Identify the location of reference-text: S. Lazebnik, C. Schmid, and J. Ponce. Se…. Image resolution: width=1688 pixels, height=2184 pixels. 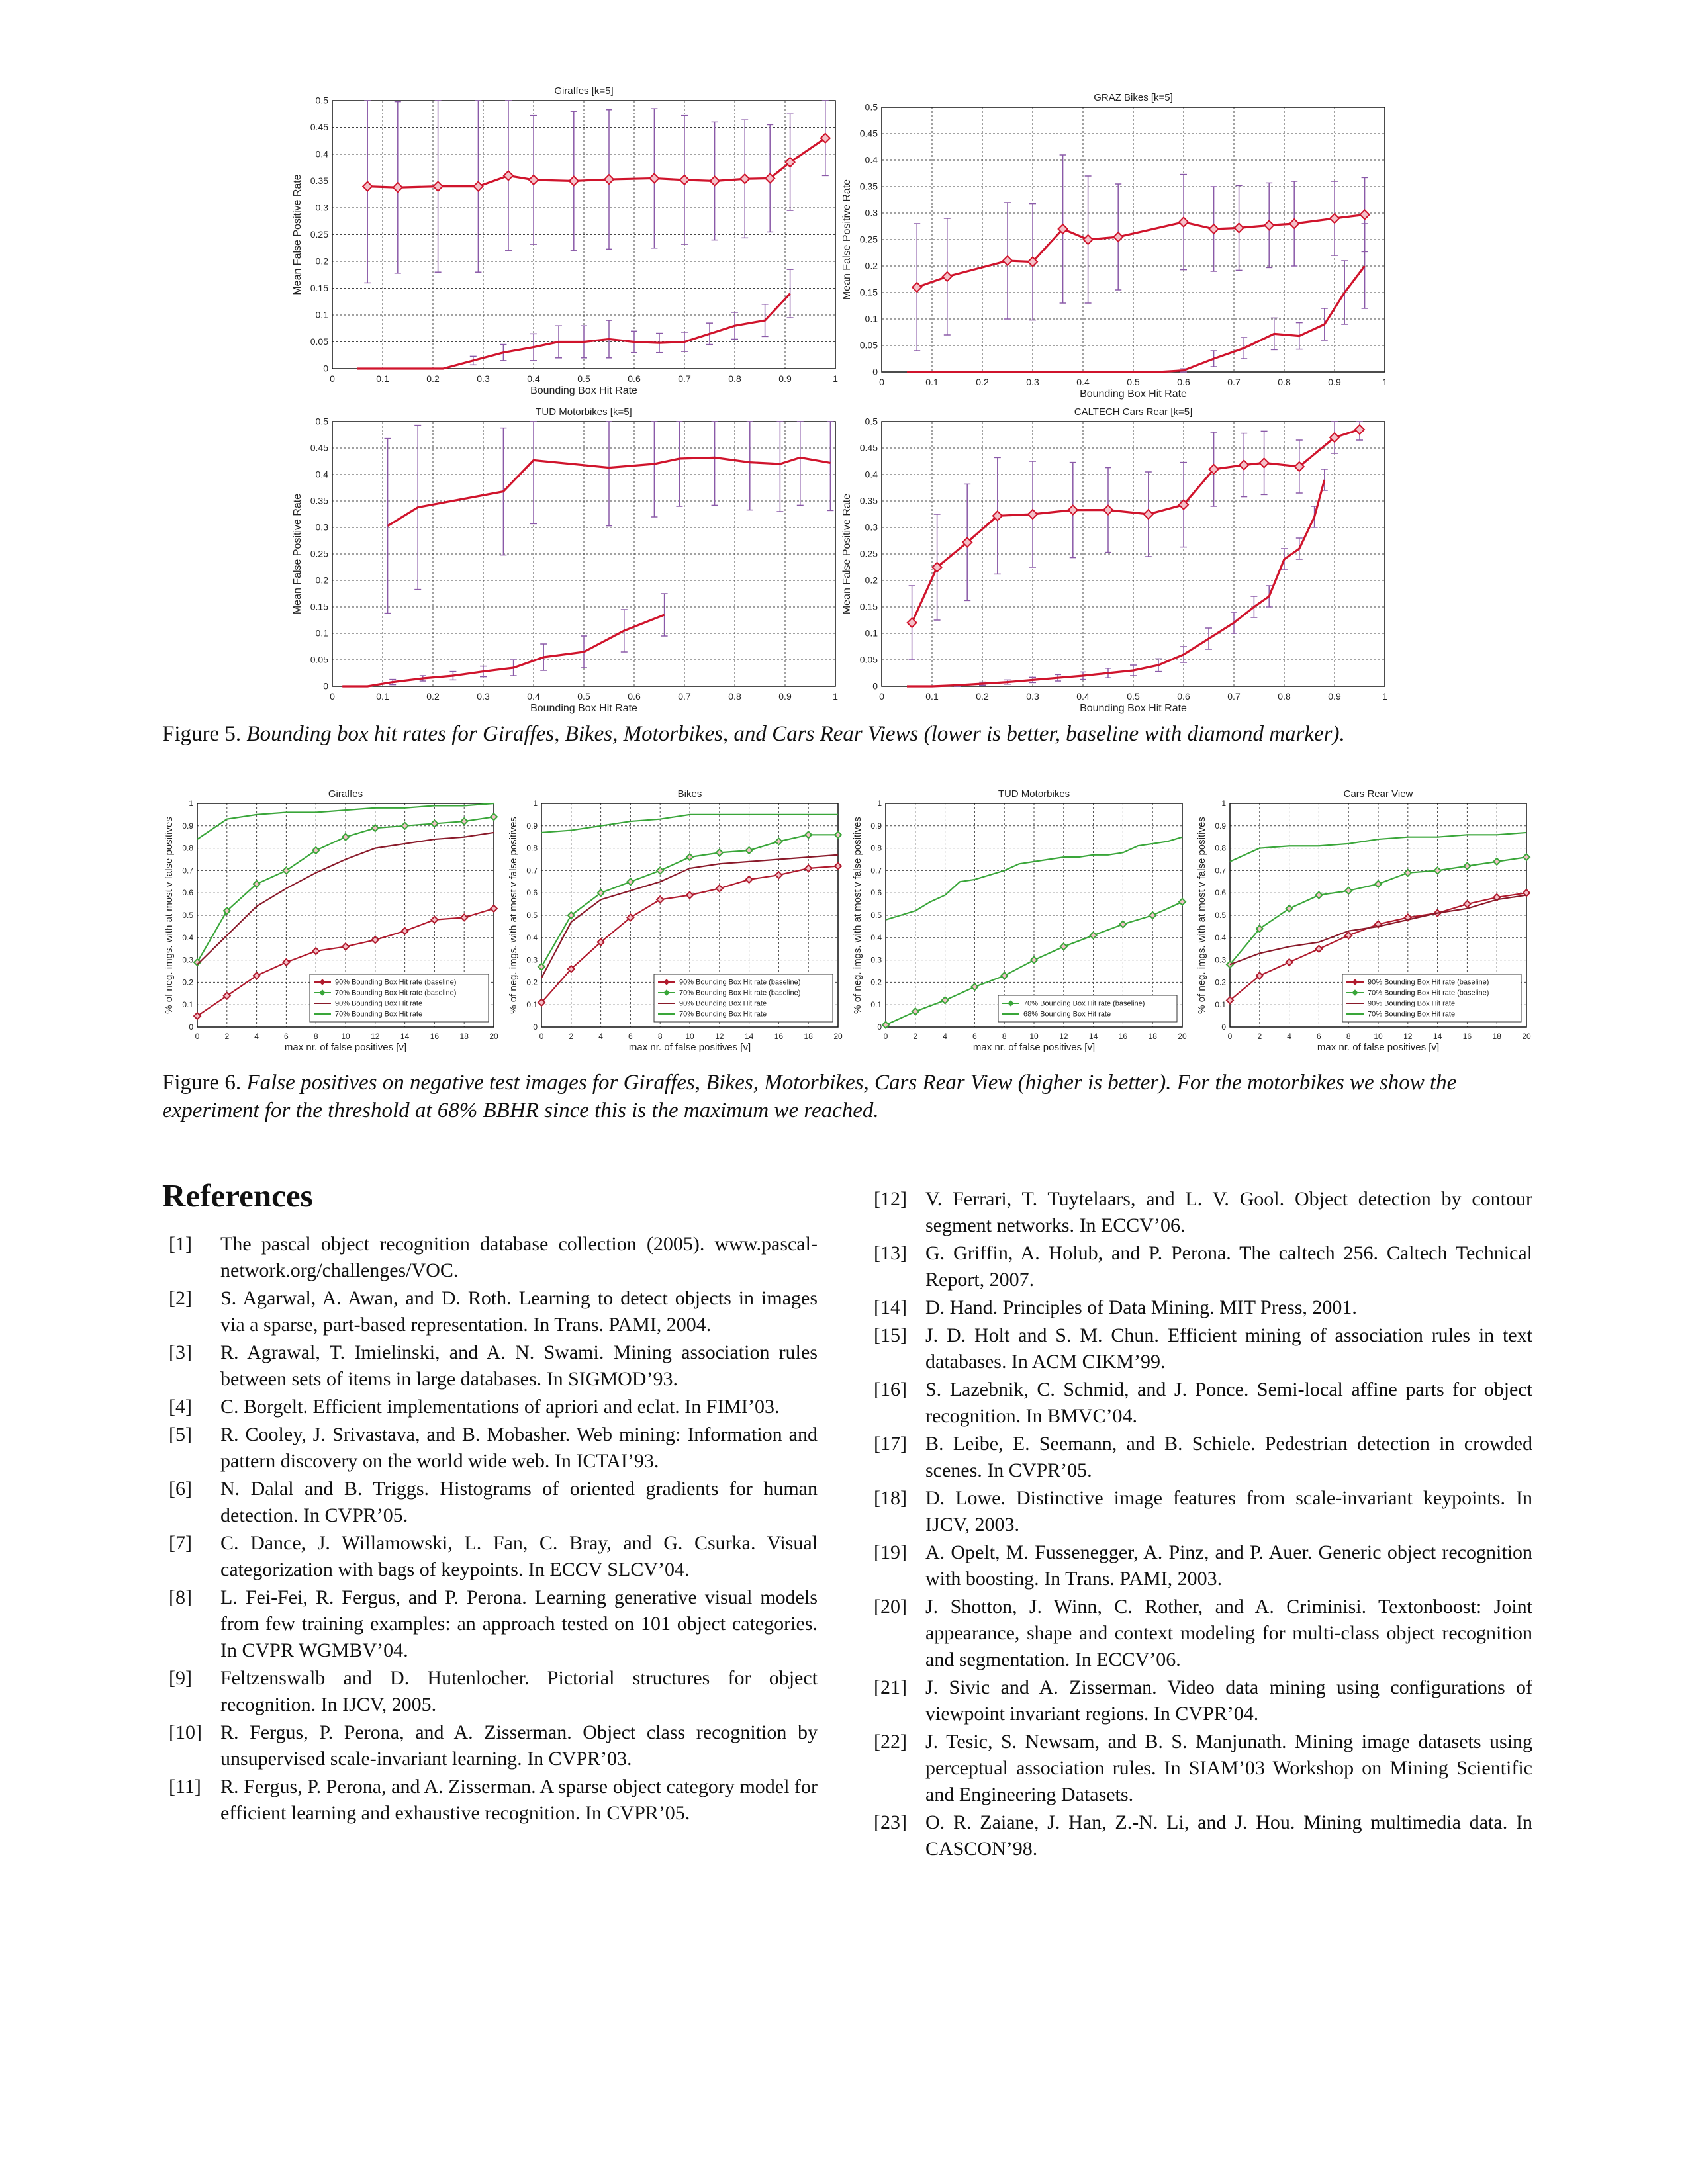
(1228, 1403).